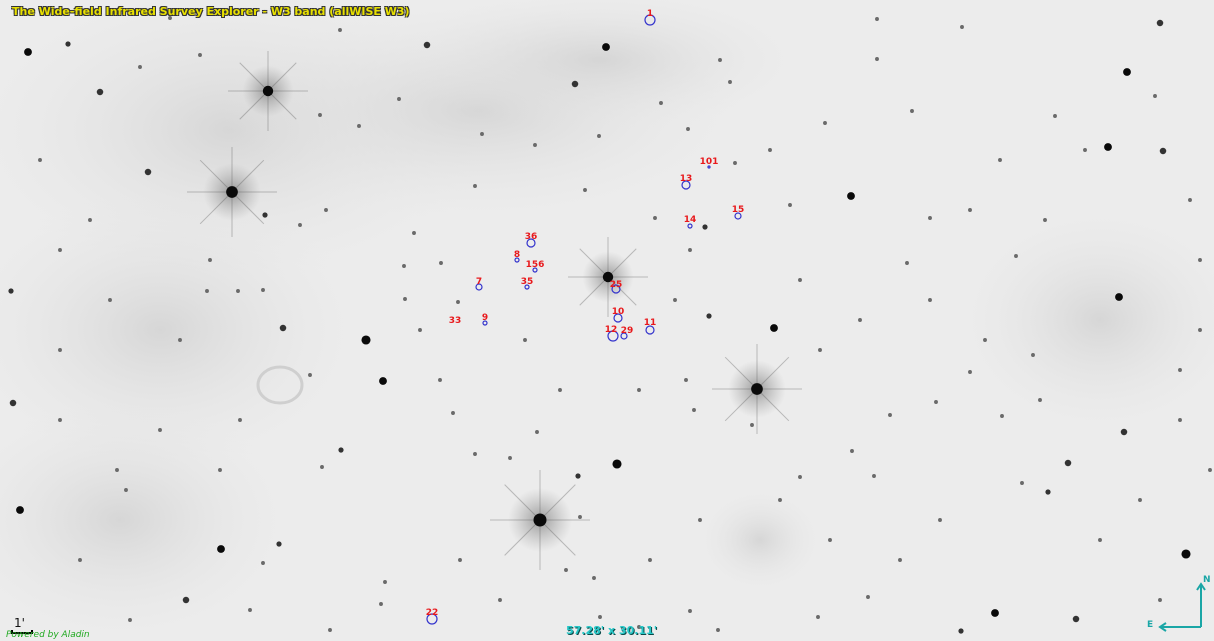 Image resolution: width=1214 pixels, height=641 pixels. I want to click on source-label-11: 11, so click(650, 323).